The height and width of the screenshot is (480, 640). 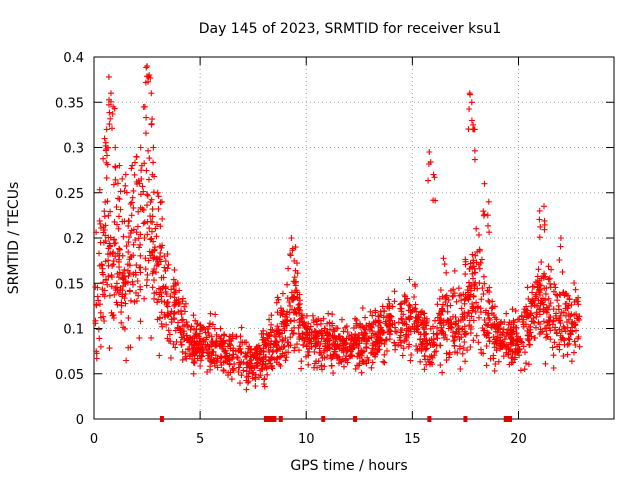 I want to click on x-tick-label: 5, so click(x=200, y=439).